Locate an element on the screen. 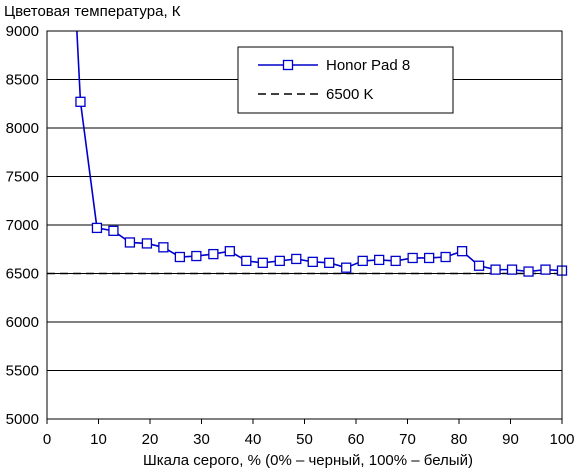 This screenshot has width=574, height=469. y-tick-label: 5000 is located at coordinates (22, 419).